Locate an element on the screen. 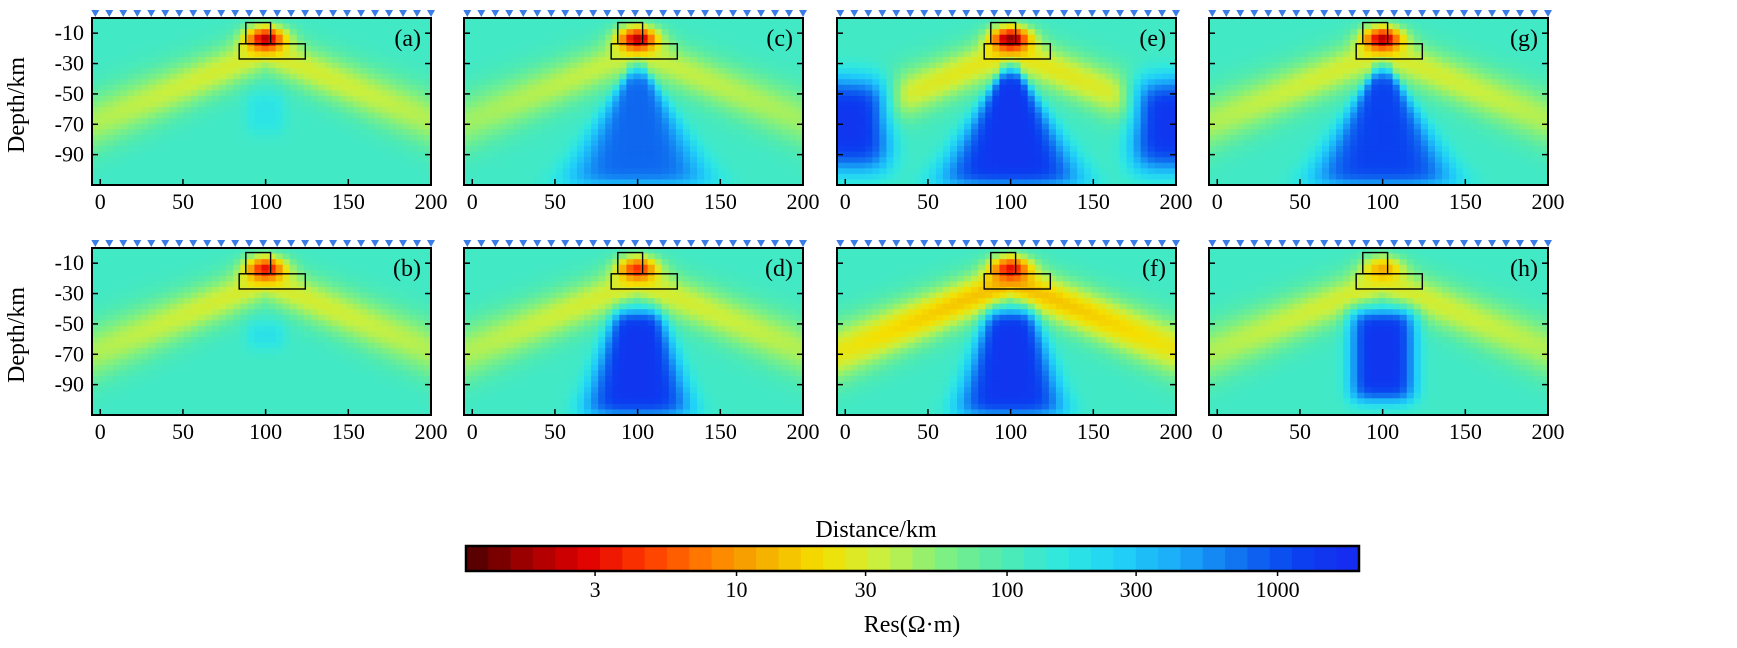  panel-label: (a) is located at coordinates (407, 39).